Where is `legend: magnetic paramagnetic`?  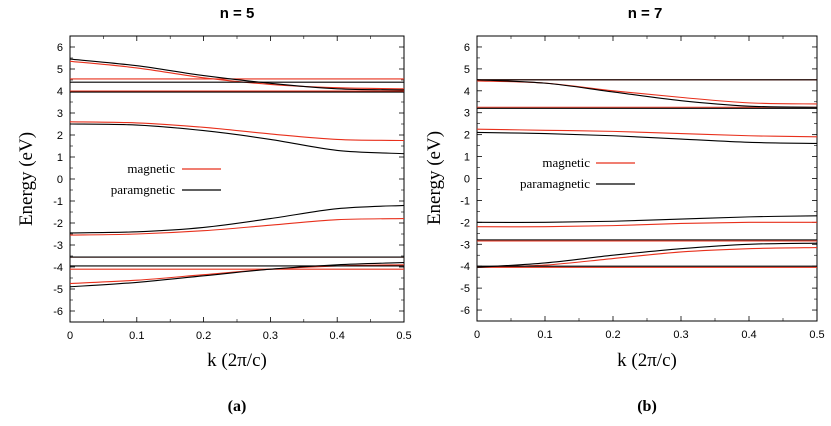
legend: magnetic paramagnetic is located at coordinates (577, 173).